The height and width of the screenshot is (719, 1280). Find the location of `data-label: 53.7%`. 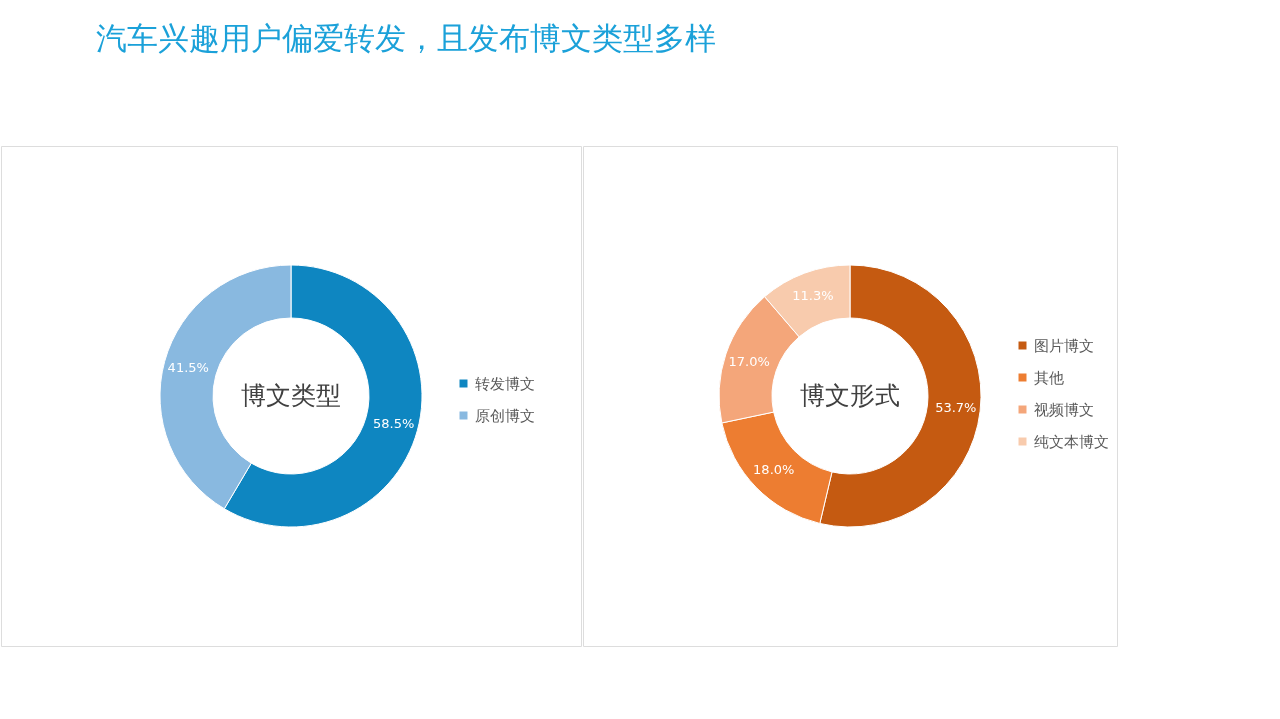

data-label: 53.7% is located at coordinates (956, 408).